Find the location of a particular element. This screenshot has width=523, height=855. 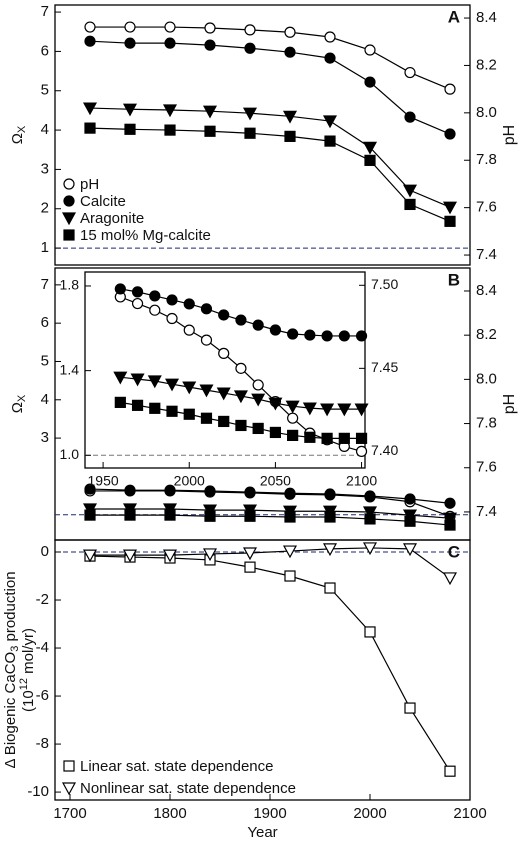

y-axis-label-part: X is located at coordinates (22, 129).